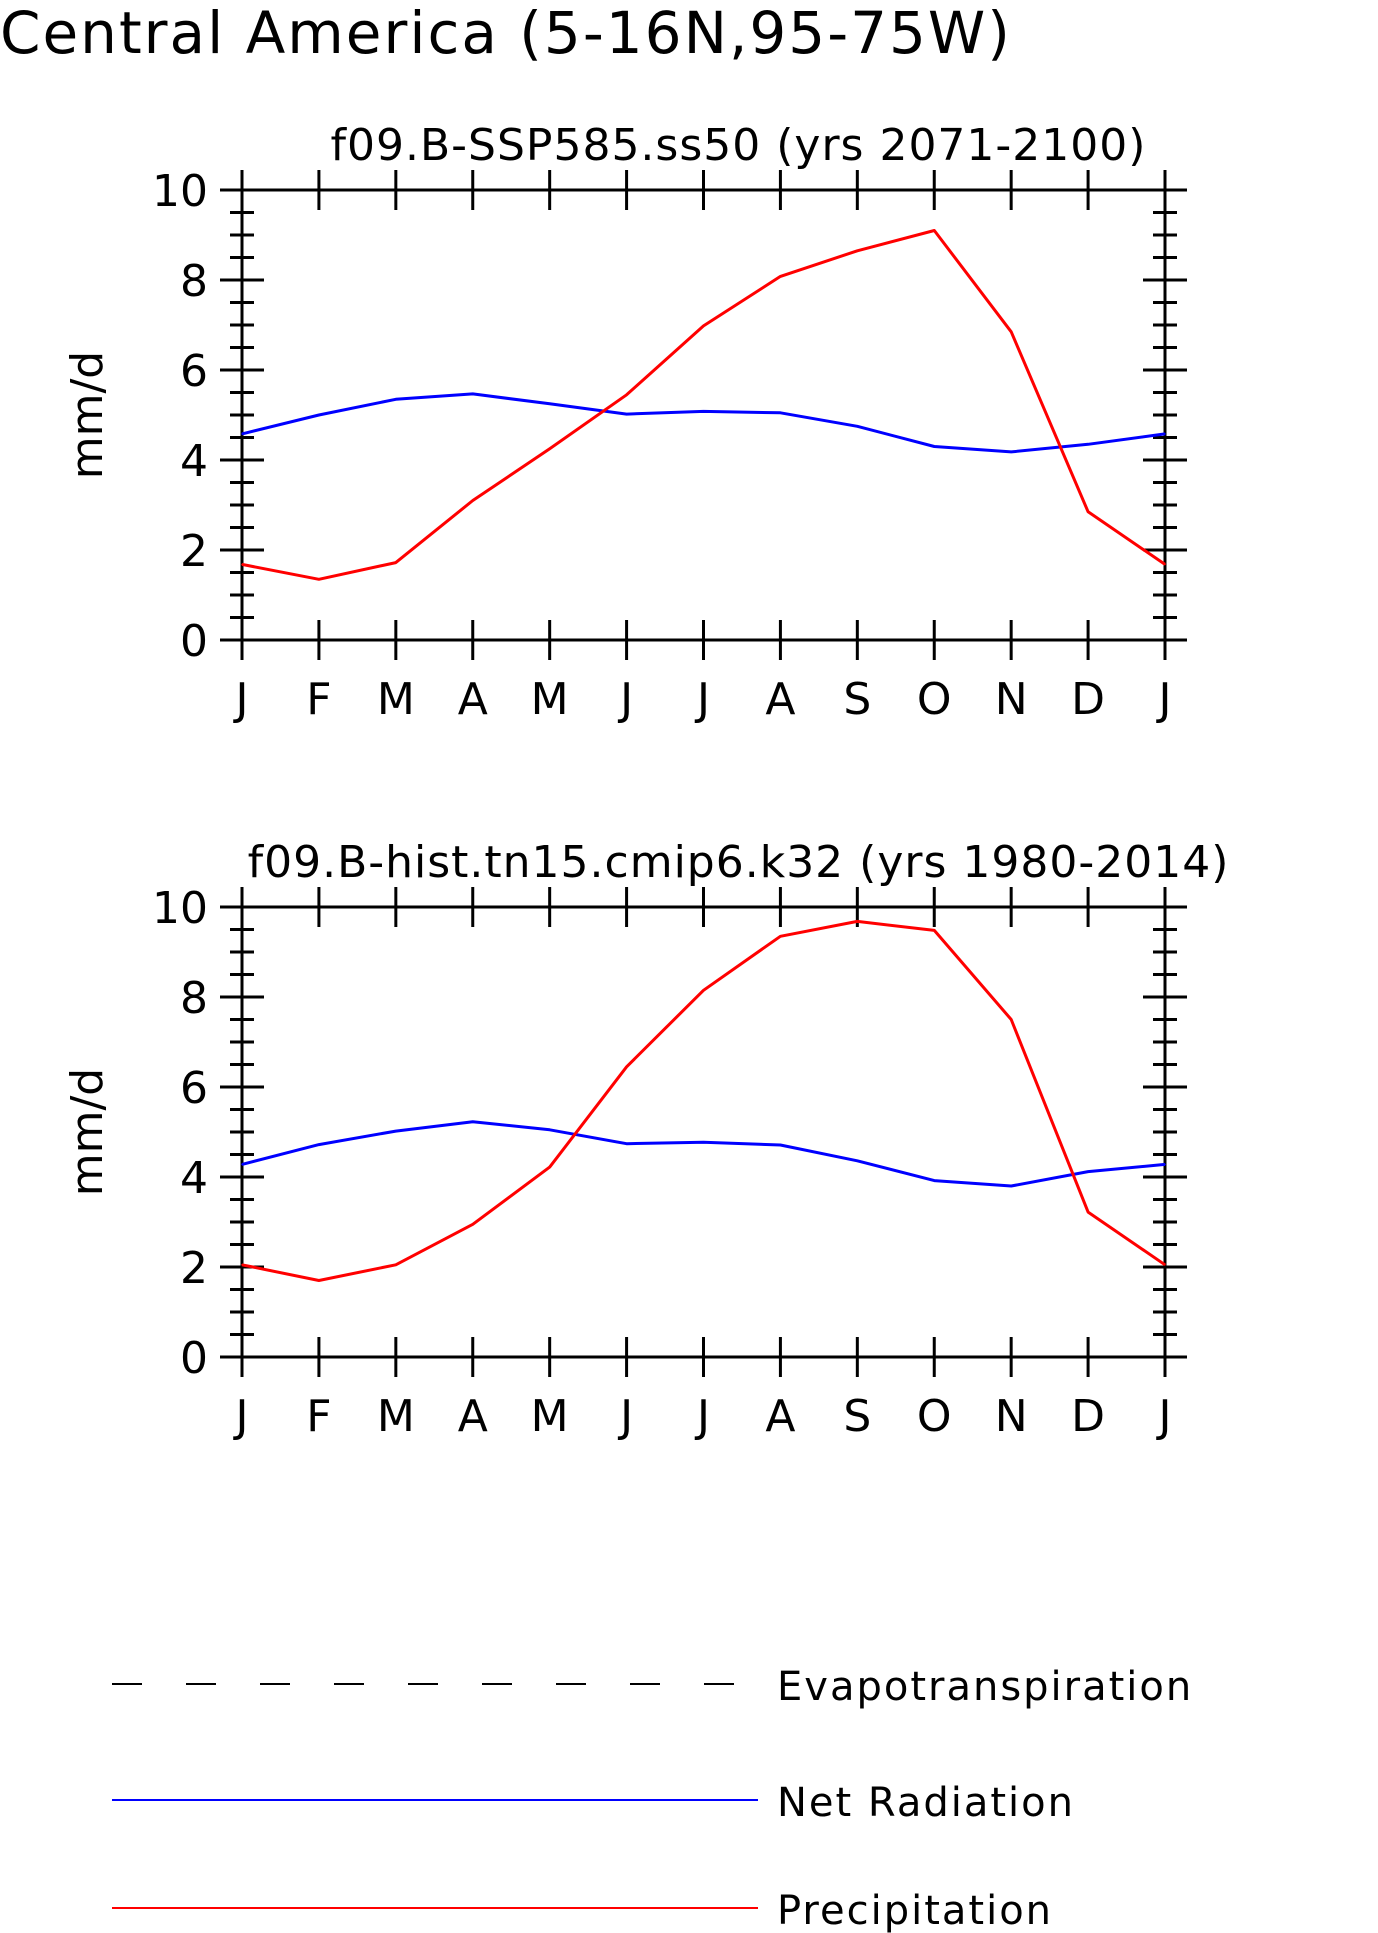 This screenshot has height=1933, width=1378. Describe the element at coordinates (926, 1803) in the screenshot. I see `legend-label: Net Radiation` at that location.